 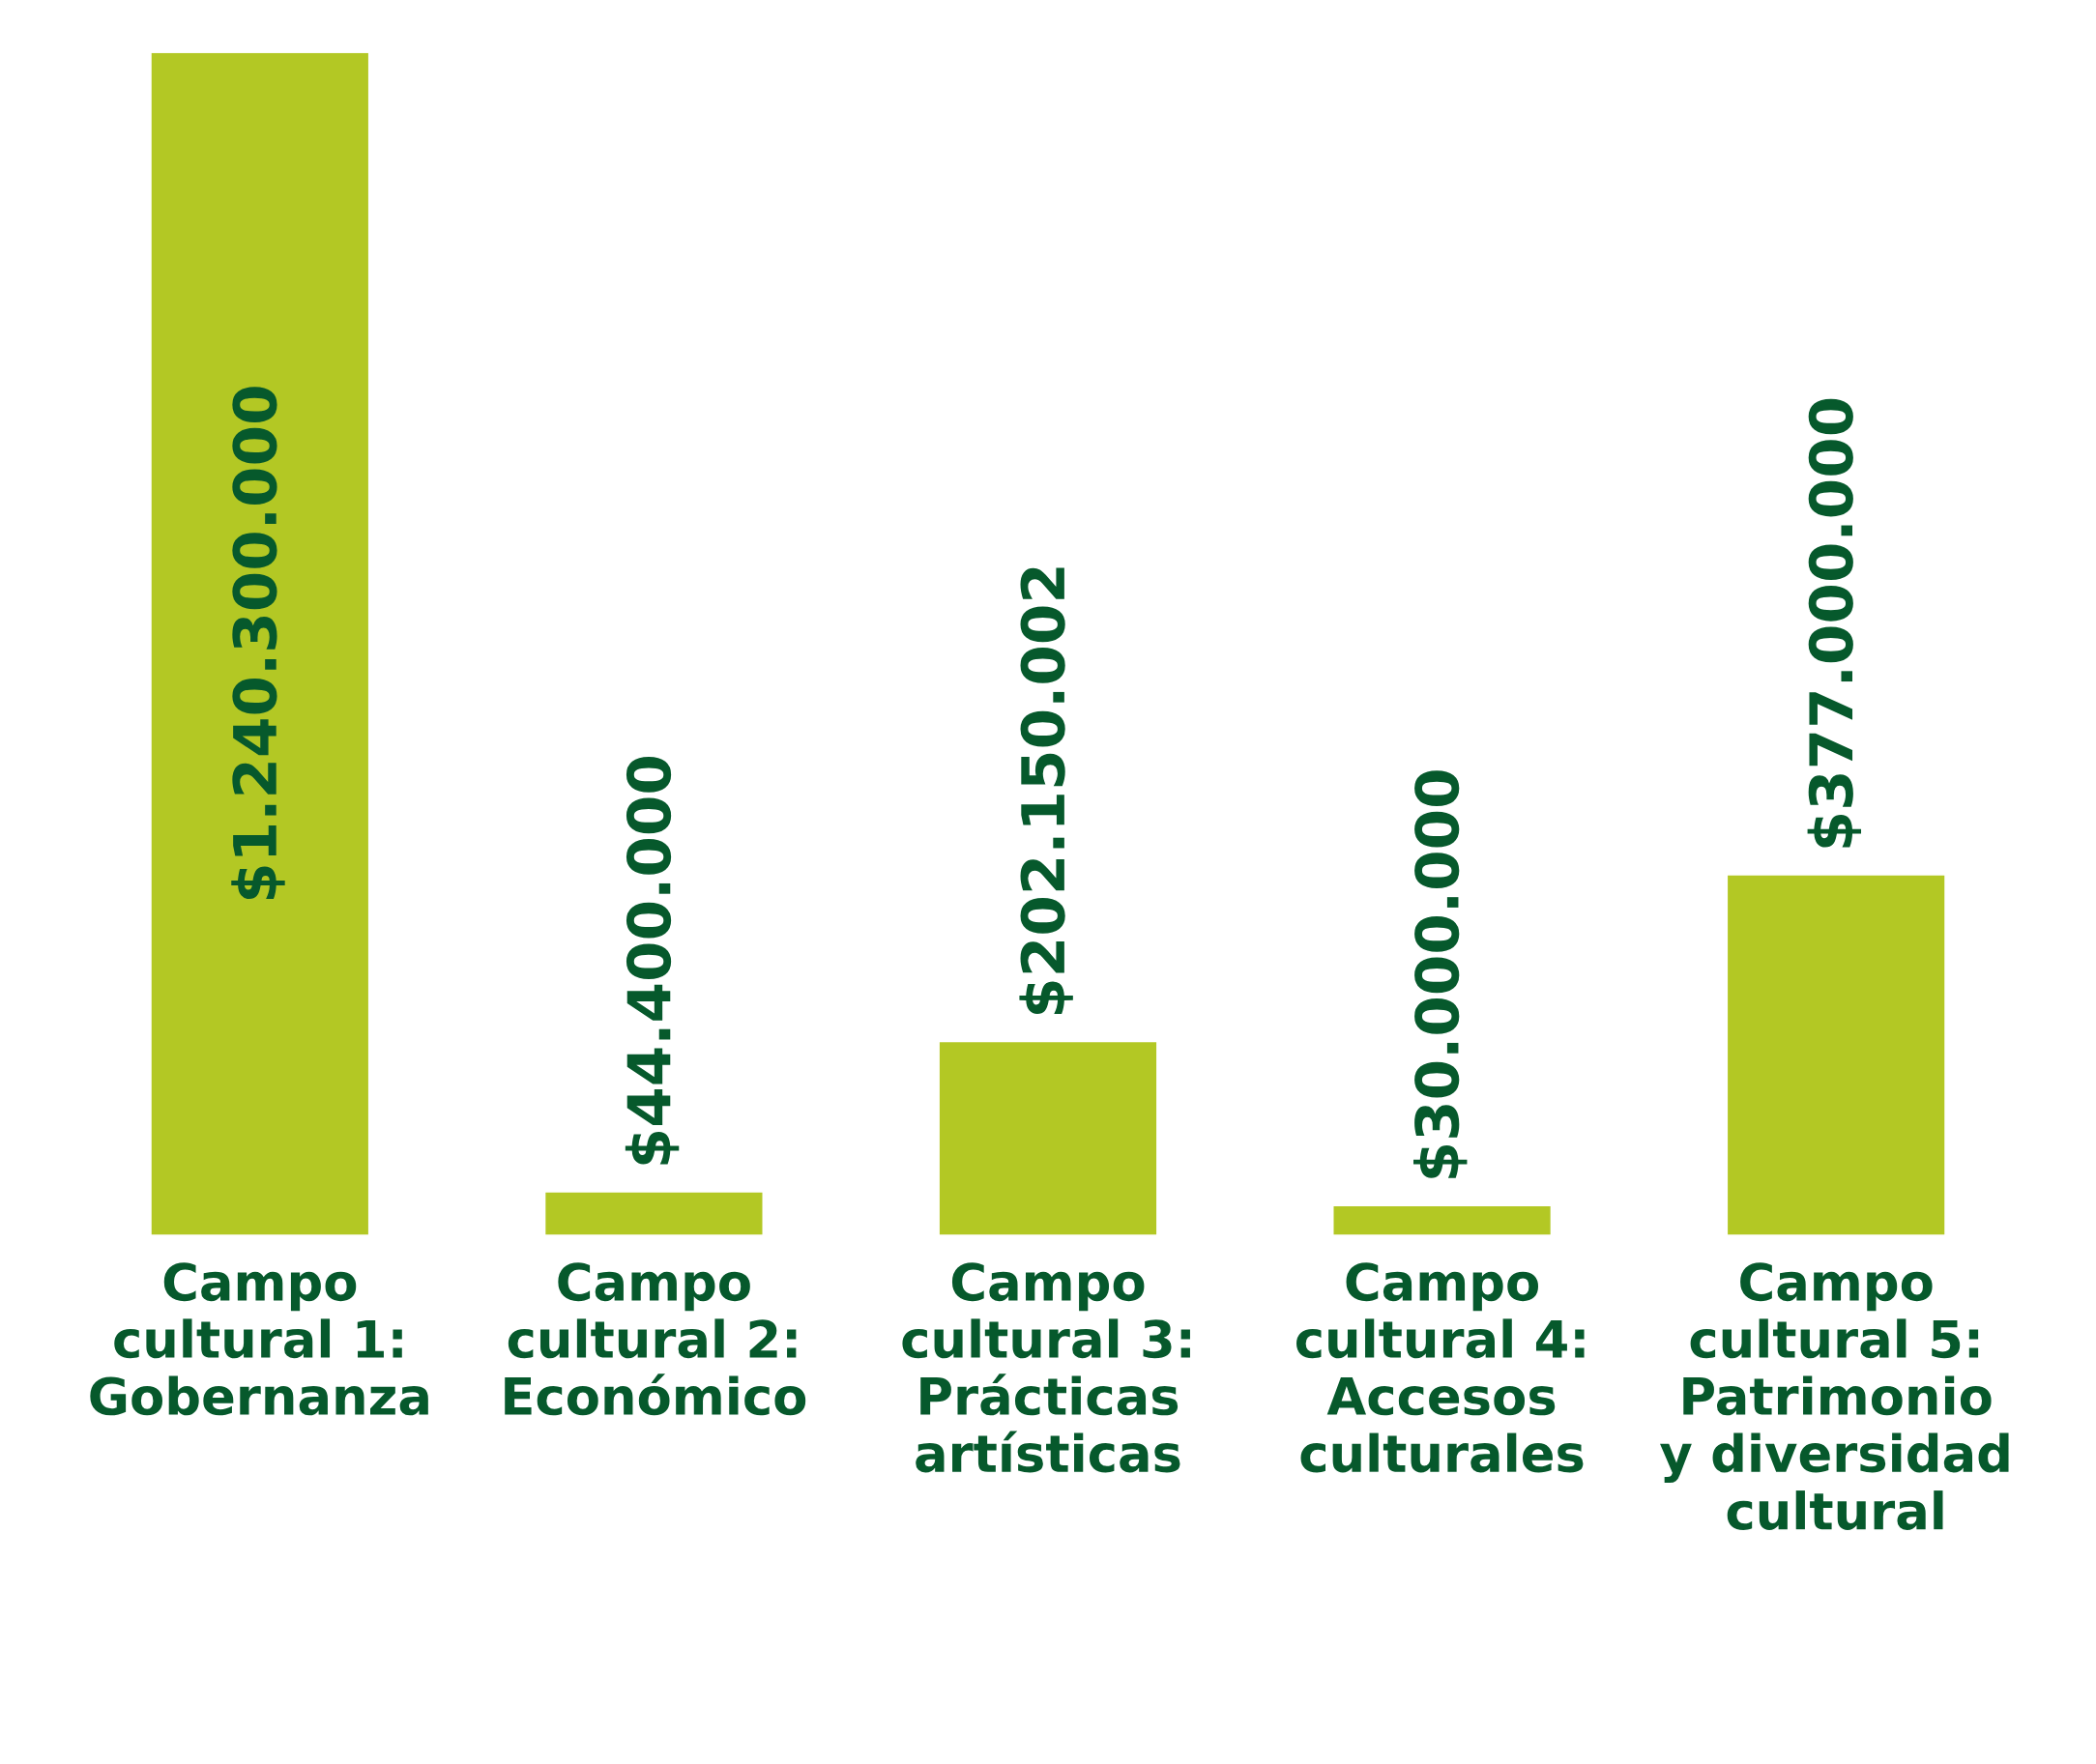 I want to click on x-tick-label: Campo cultural 2: Económico, so click(x=655, y=1339).